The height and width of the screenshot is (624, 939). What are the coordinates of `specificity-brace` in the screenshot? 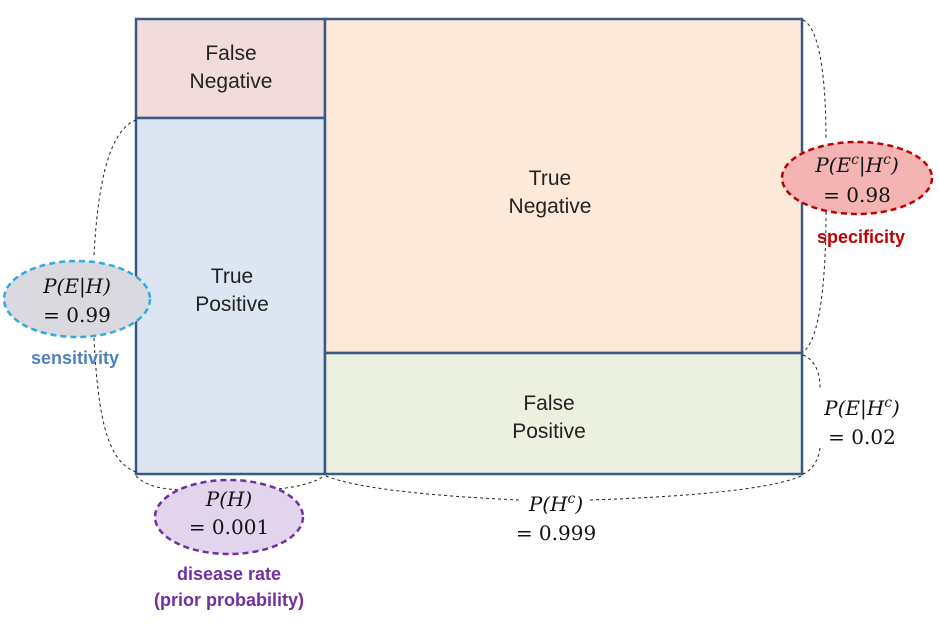 It's located at (814, 186).